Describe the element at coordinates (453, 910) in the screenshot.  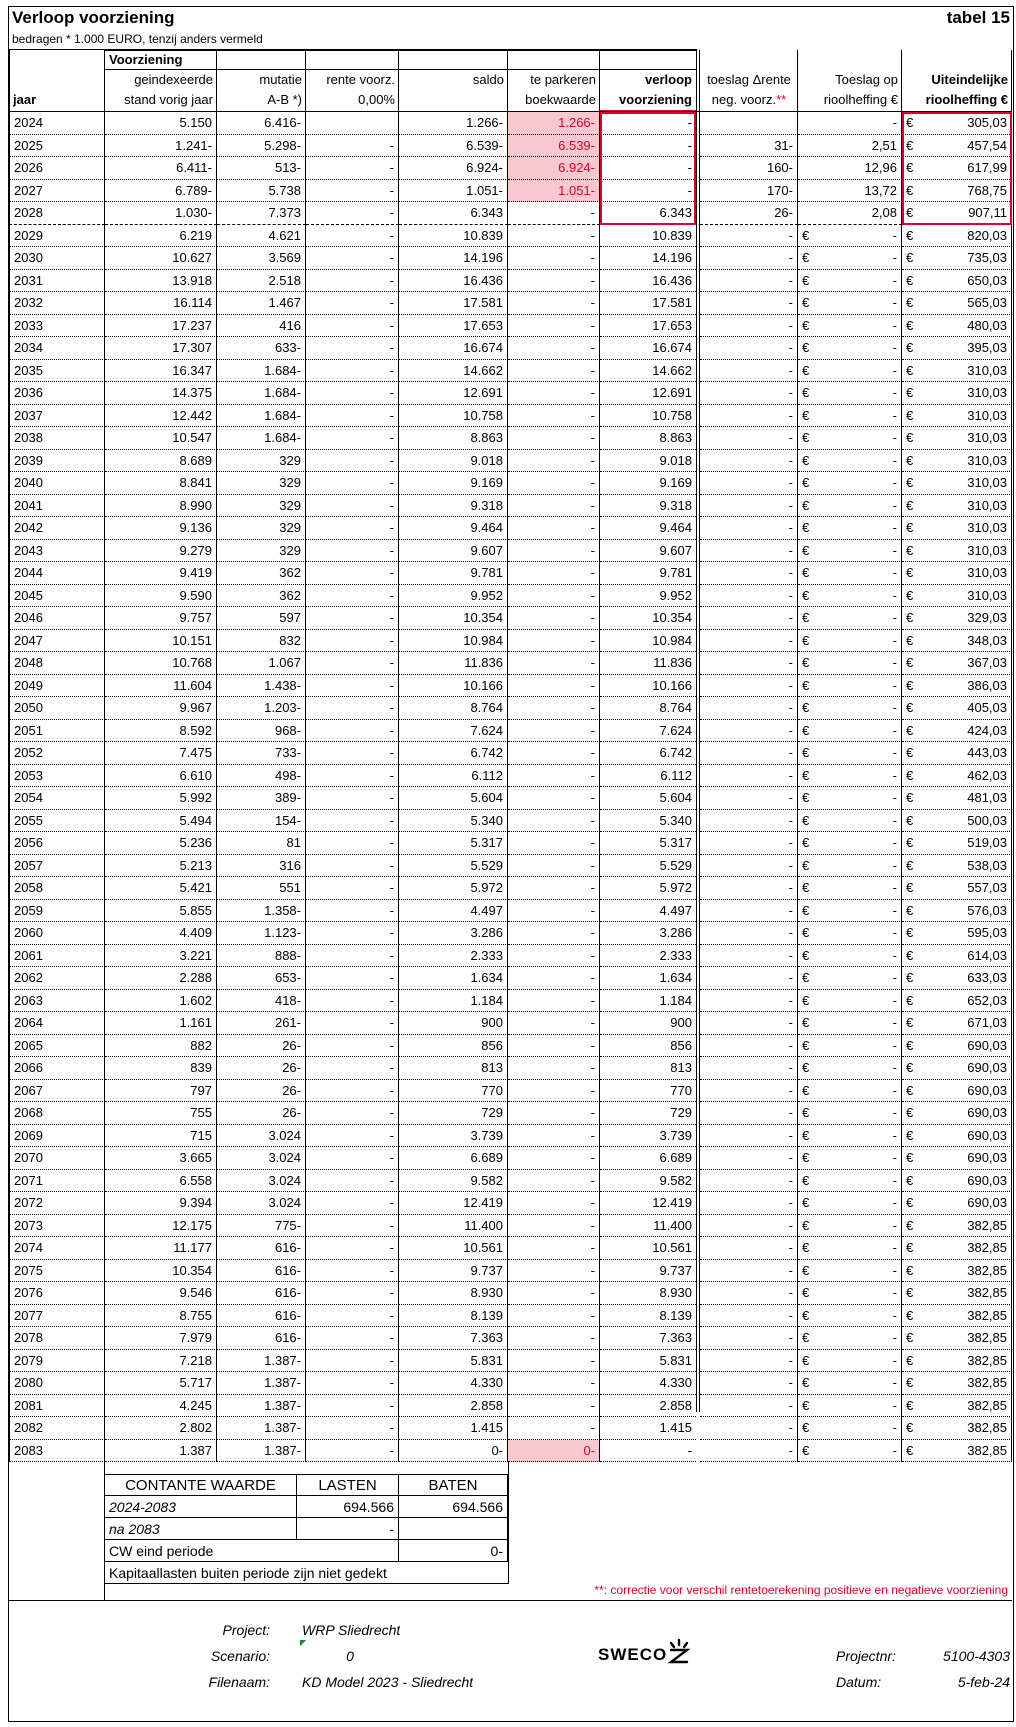
I see `table-cell: 4.497` at that location.